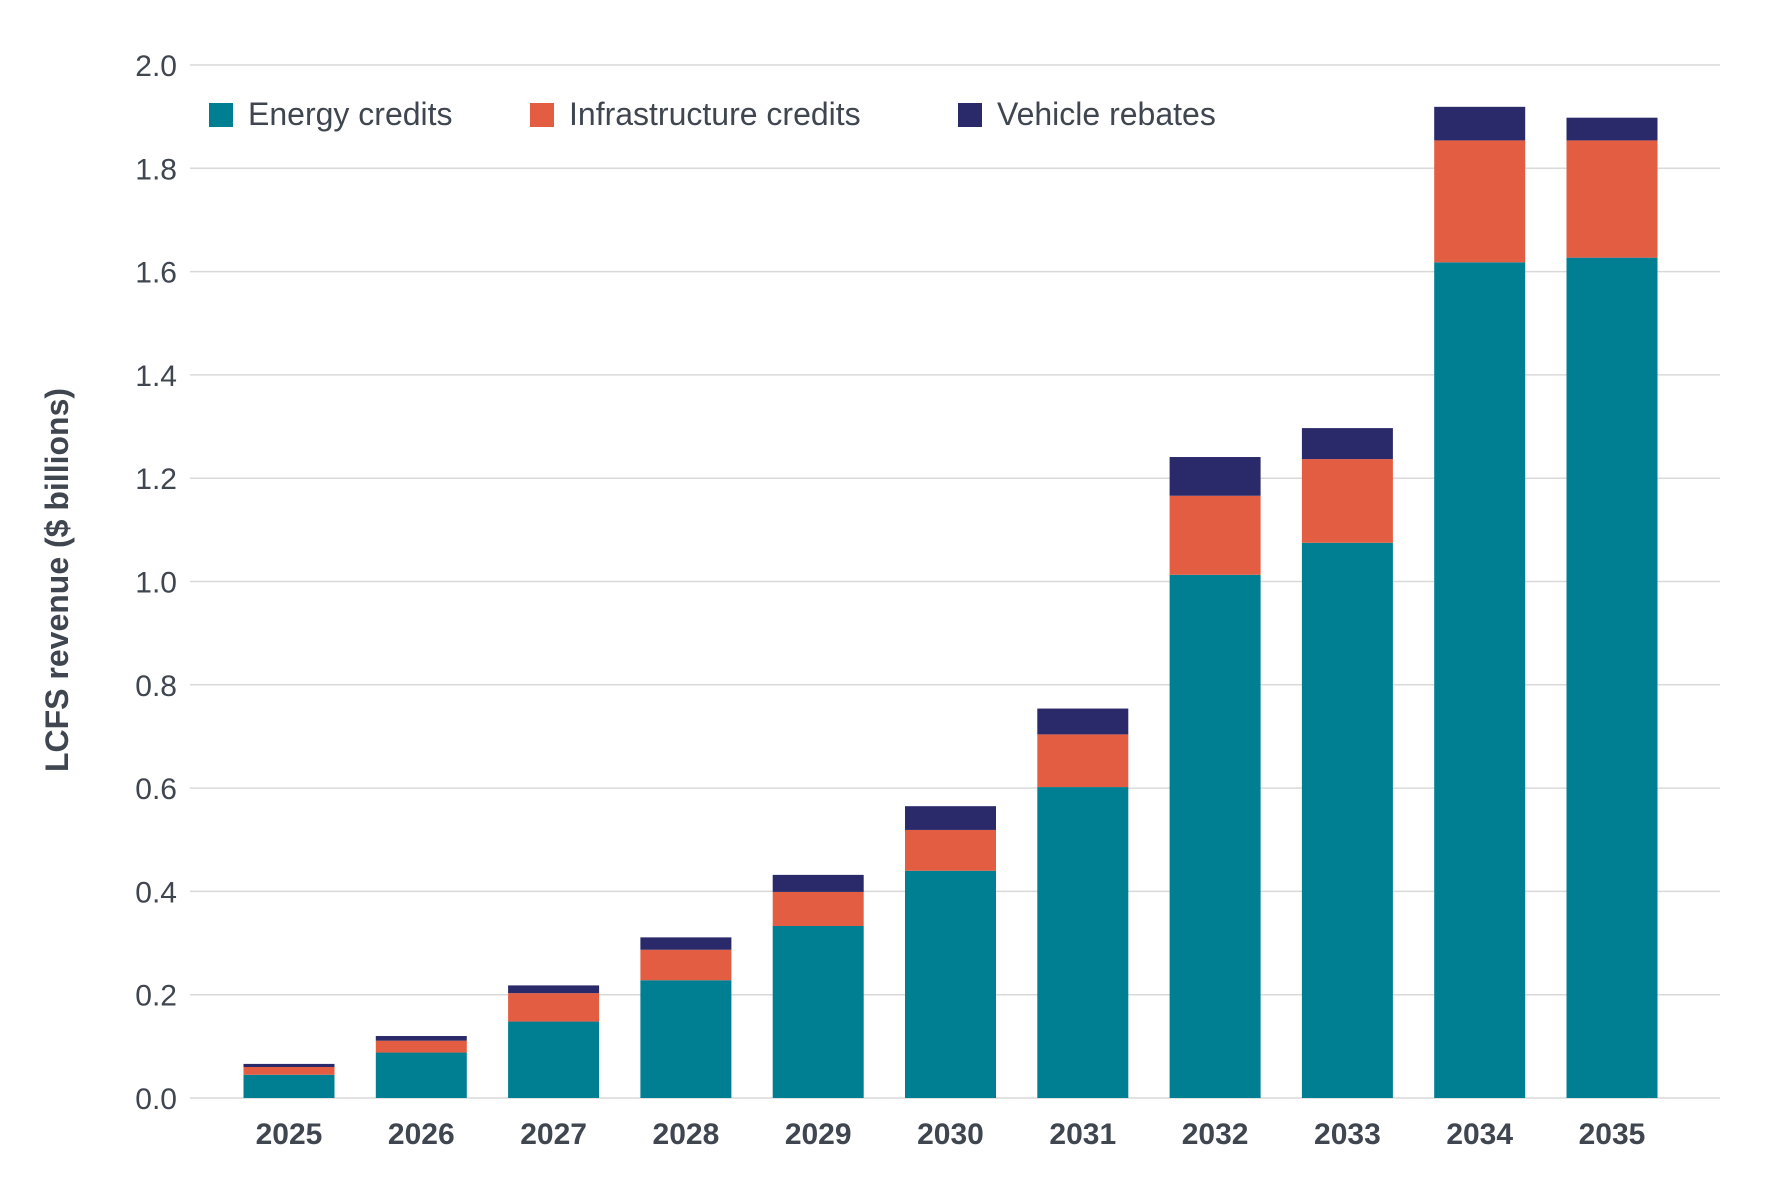  I want to click on bar-energy-credits-2026, so click(421, 1075).